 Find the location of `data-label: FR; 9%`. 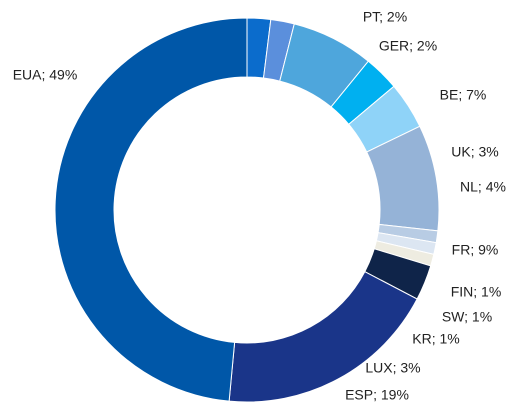

data-label: FR; 9% is located at coordinates (475, 250).